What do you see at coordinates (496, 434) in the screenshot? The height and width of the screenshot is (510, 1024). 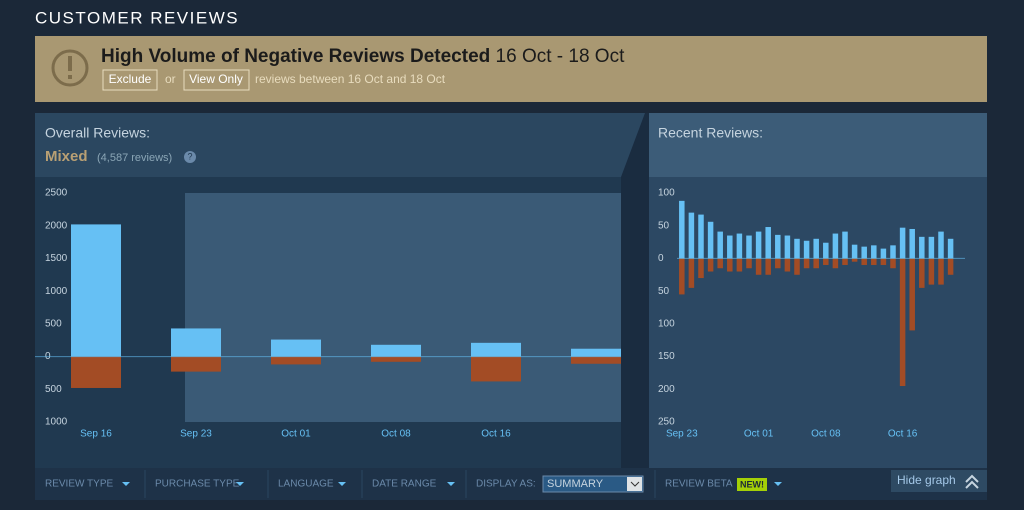 I see `x-tick-label: Oct 16` at bounding box center [496, 434].